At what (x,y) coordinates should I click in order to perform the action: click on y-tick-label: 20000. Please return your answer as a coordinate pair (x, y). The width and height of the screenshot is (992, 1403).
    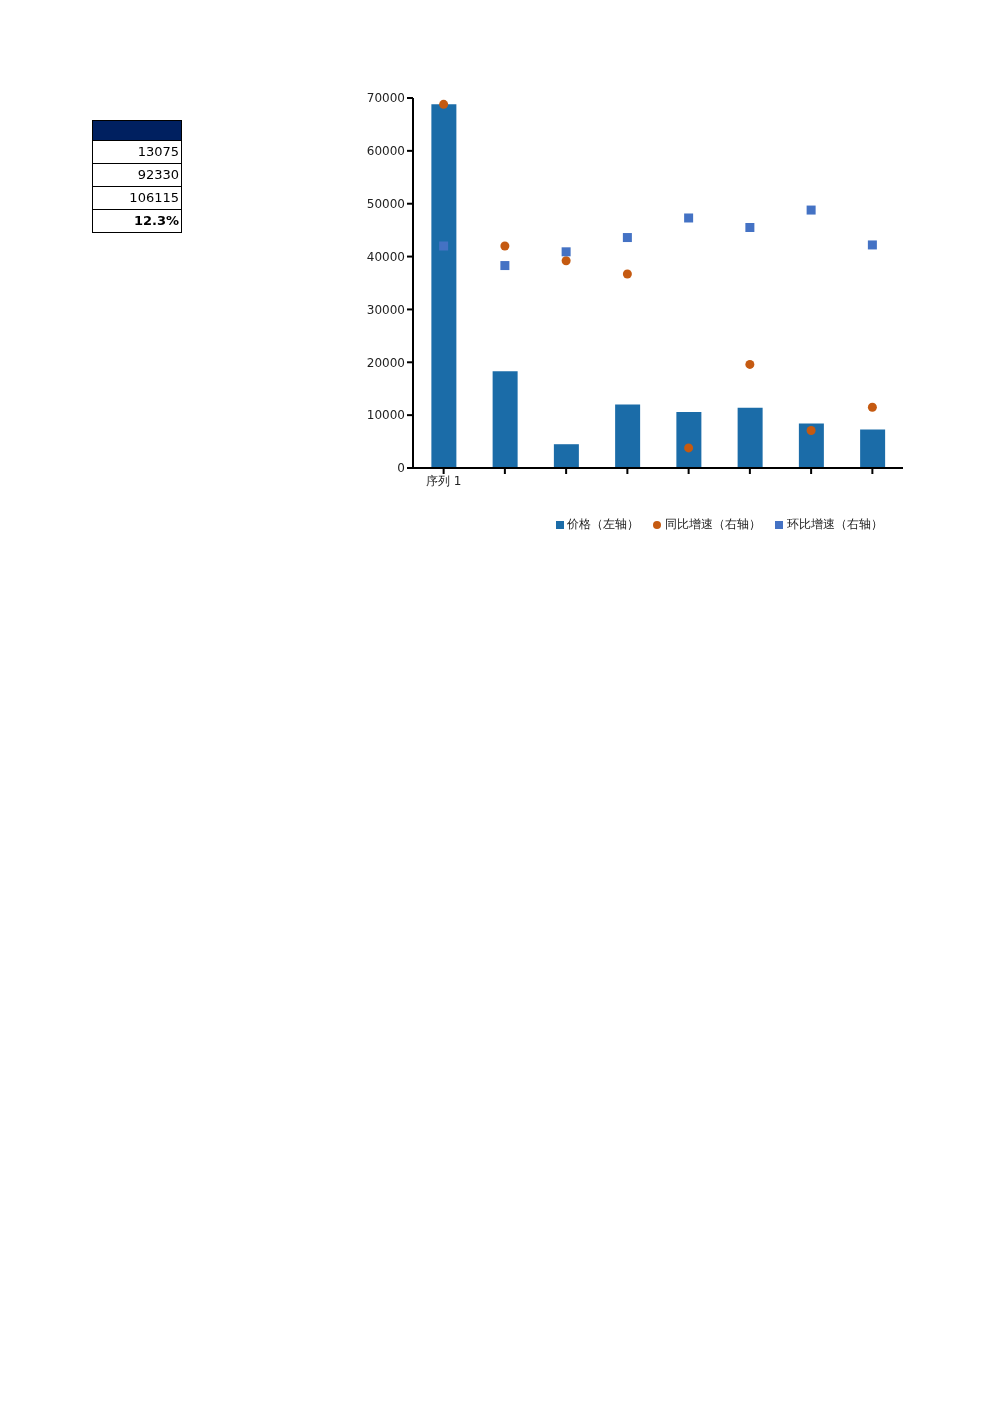
    Looking at the image, I should click on (385, 362).